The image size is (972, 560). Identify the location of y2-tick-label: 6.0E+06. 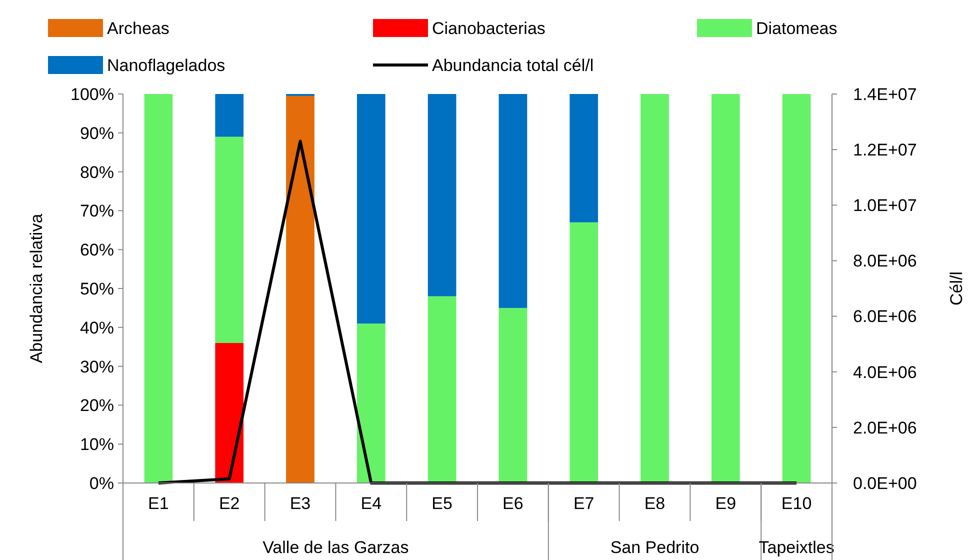
(885, 316).